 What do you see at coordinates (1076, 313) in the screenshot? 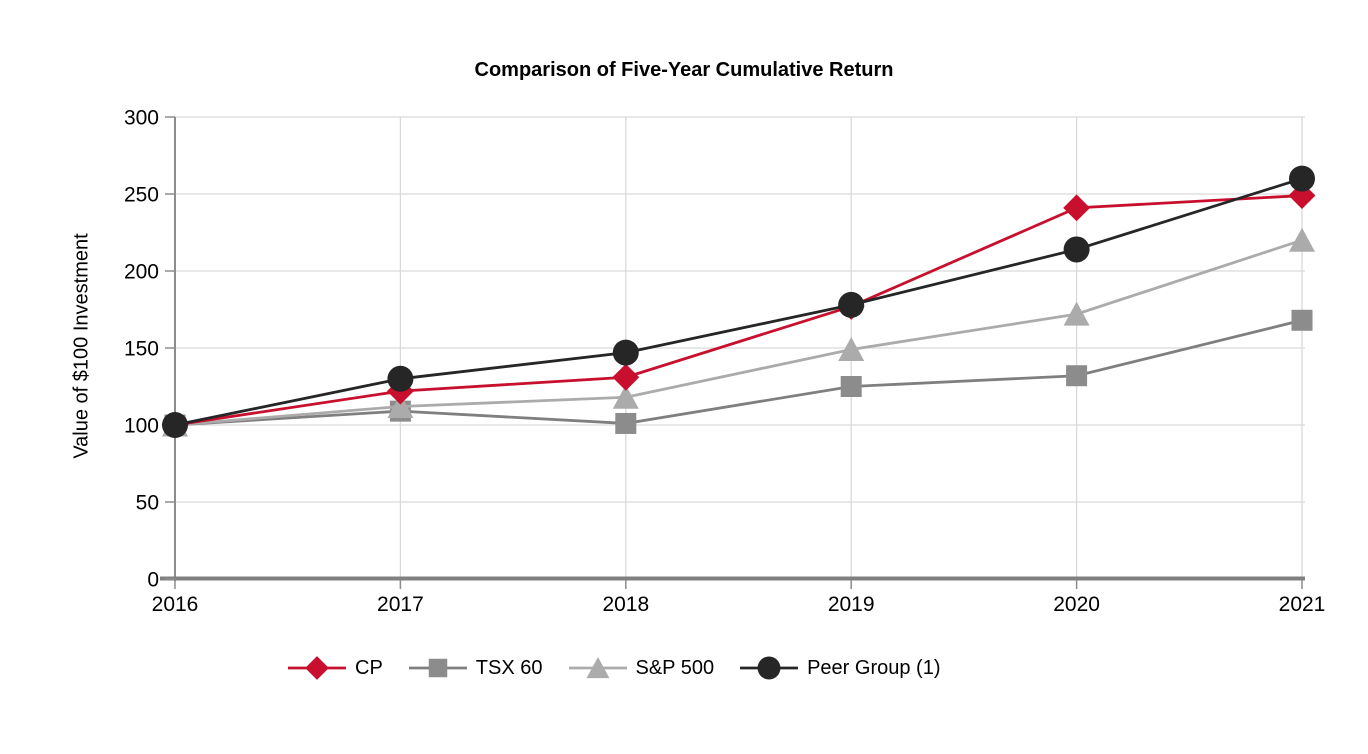
I see `marker-s-p-500-2020` at bounding box center [1076, 313].